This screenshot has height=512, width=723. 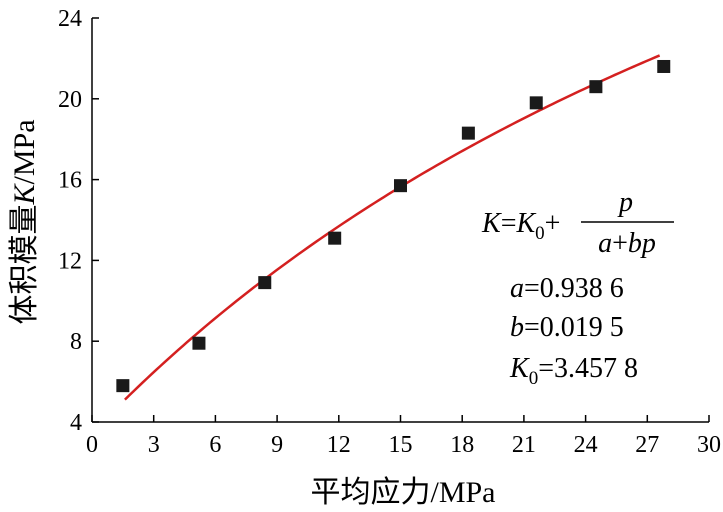 I want to click on x-tick-label: 27, so click(x=647, y=445).